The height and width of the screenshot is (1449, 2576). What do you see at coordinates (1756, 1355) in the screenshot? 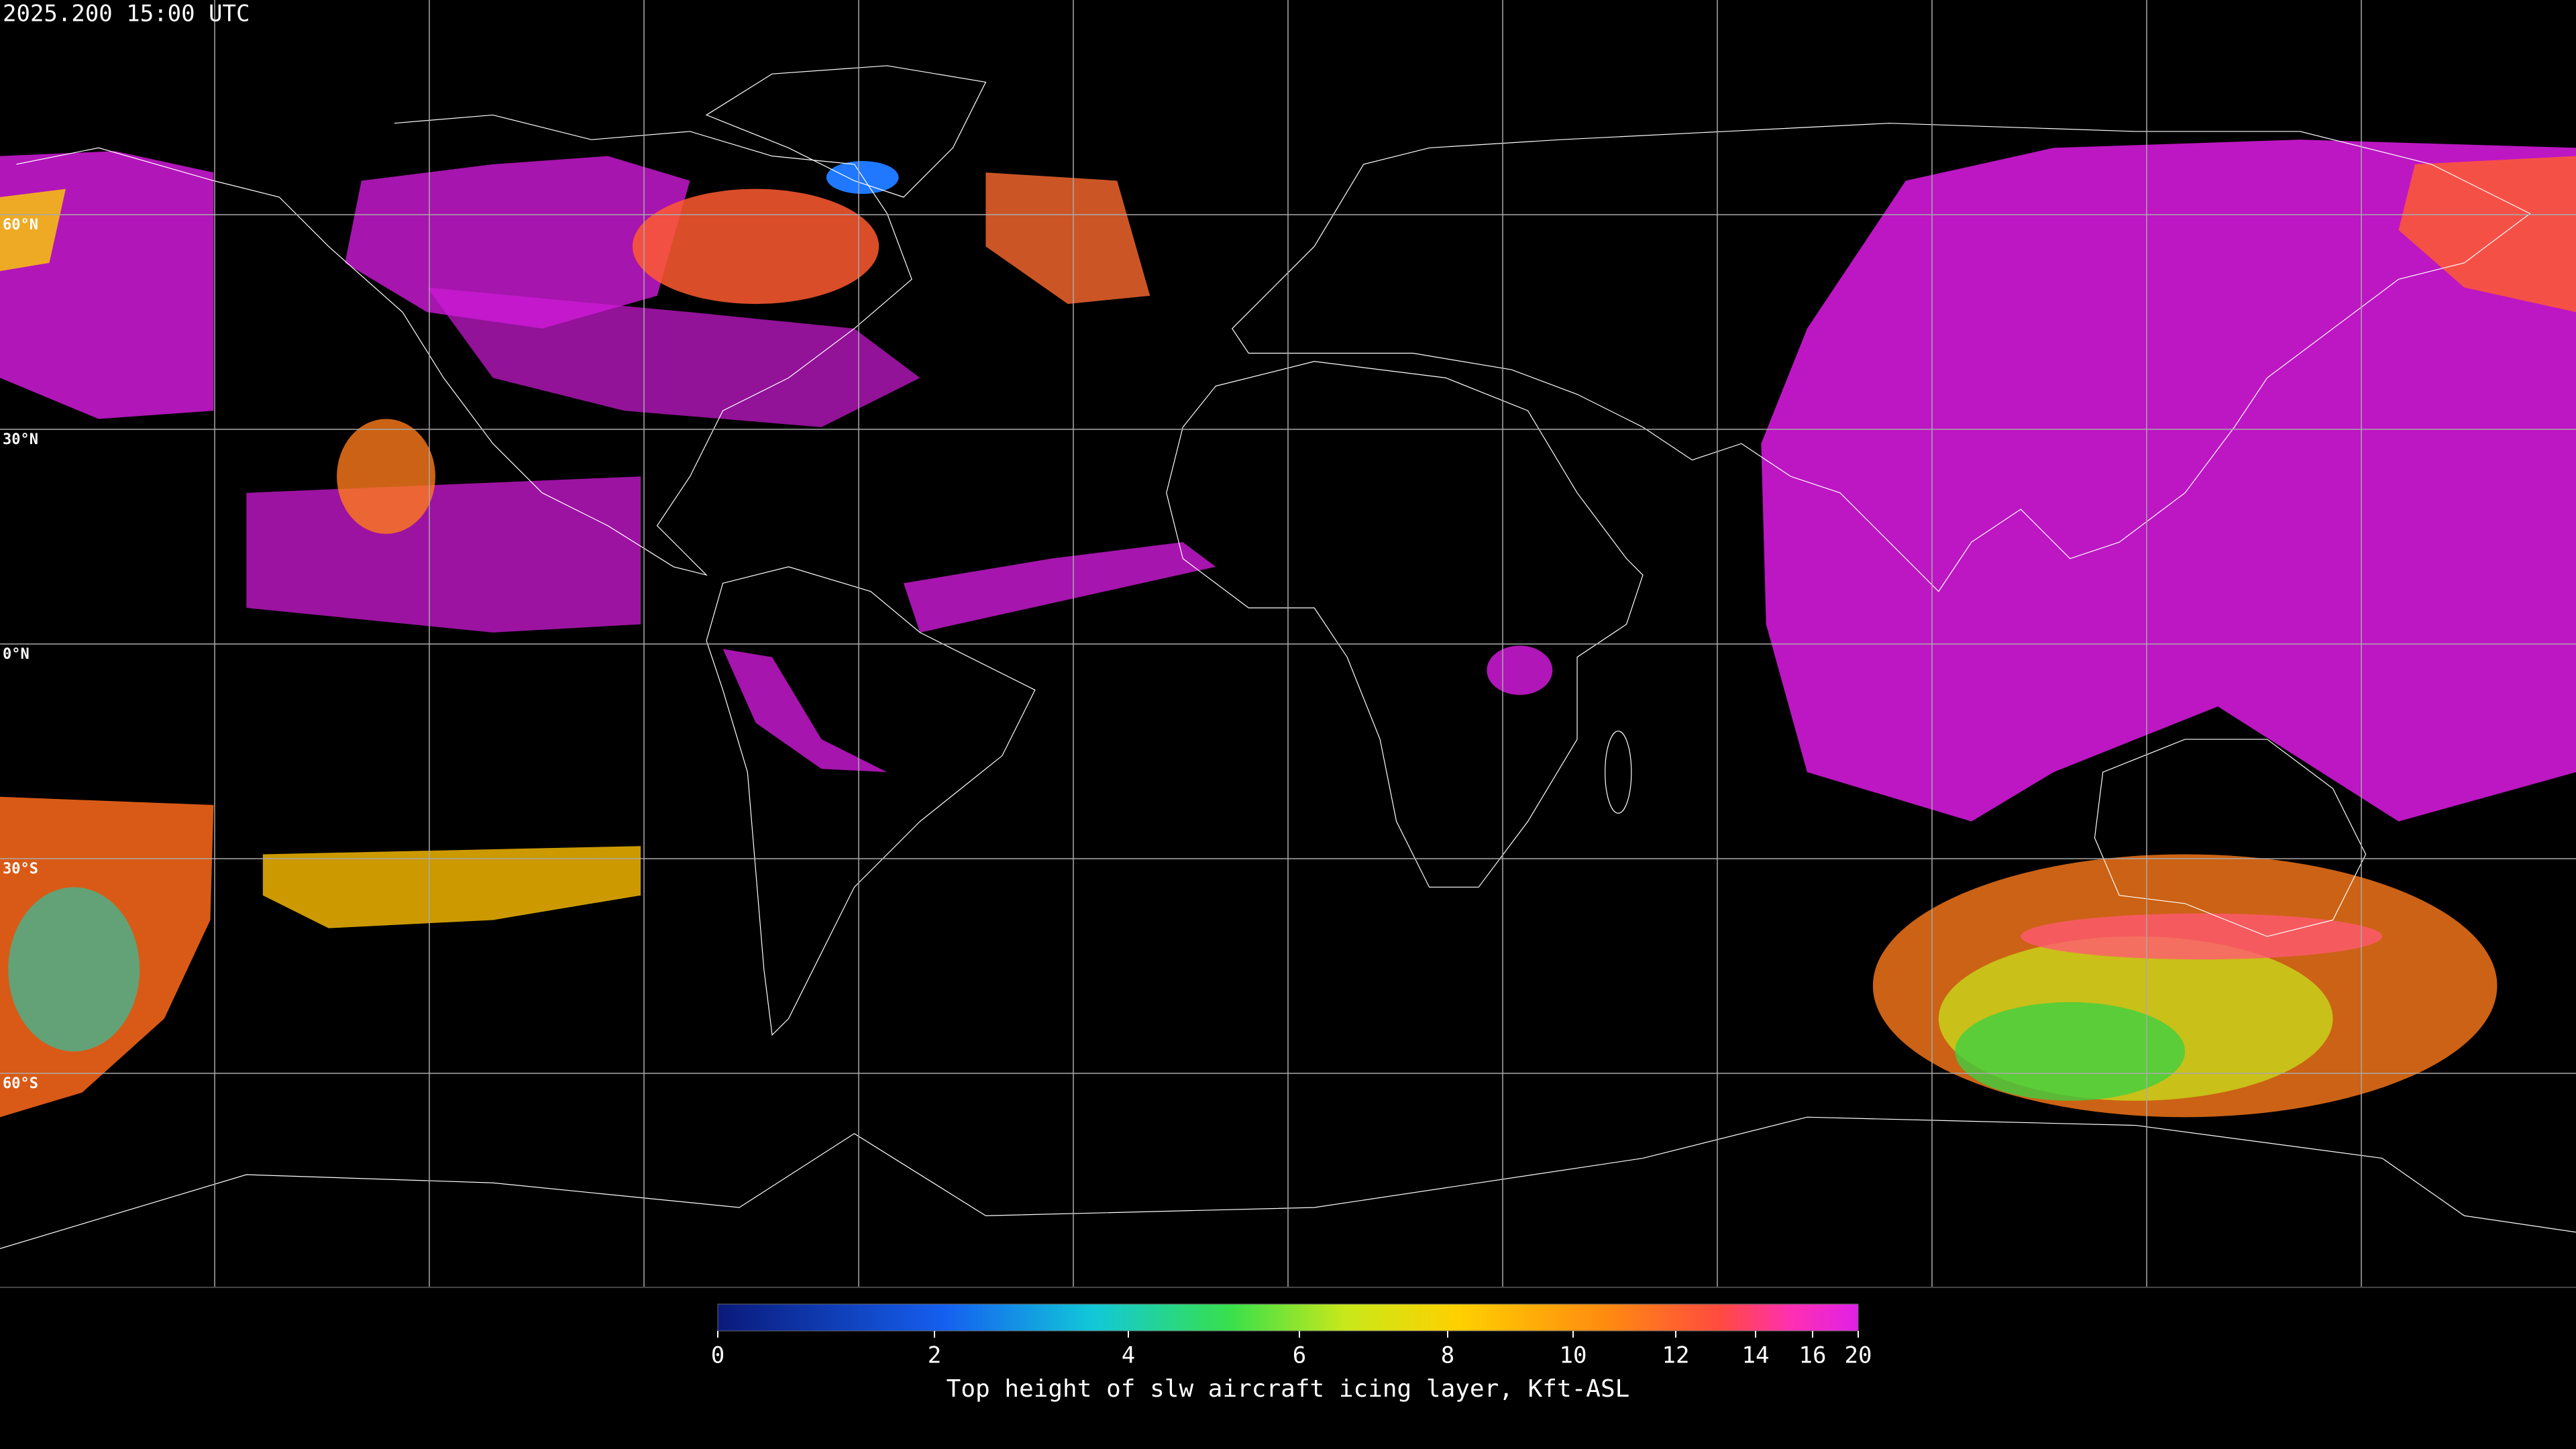
I see `colorbar-tick-label: 14` at bounding box center [1756, 1355].